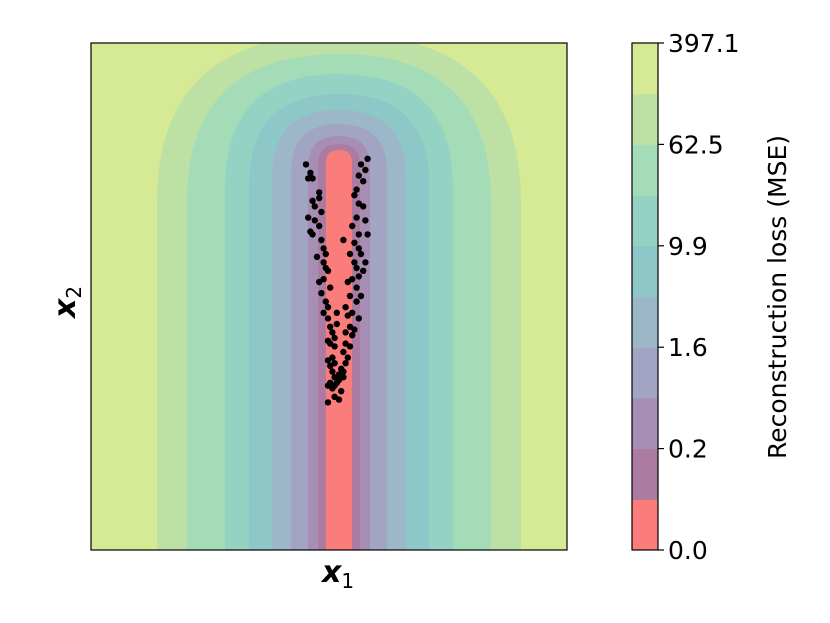  Describe the element at coordinates (704, 43) in the screenshot. I see `colorbar-tick-label: 397.1` at that location.